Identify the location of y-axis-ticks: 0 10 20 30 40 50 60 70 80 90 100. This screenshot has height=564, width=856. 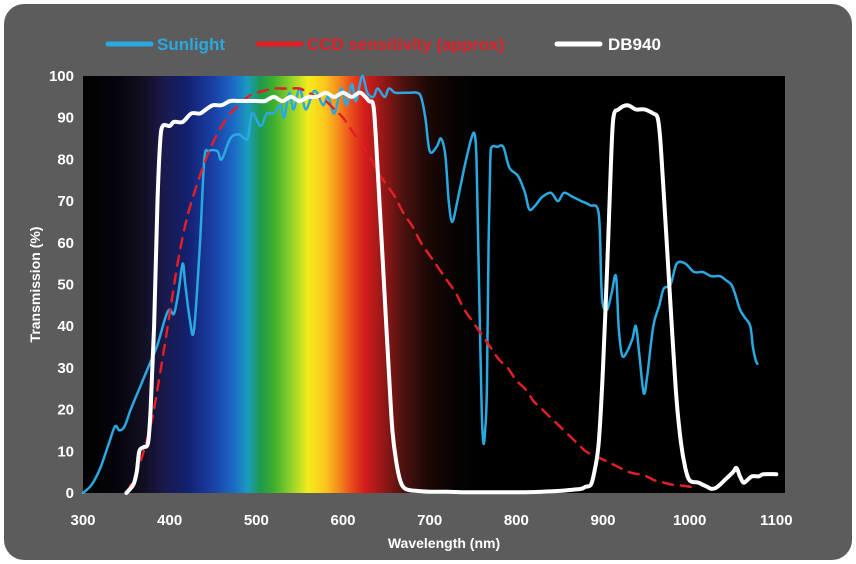
(61, 285).